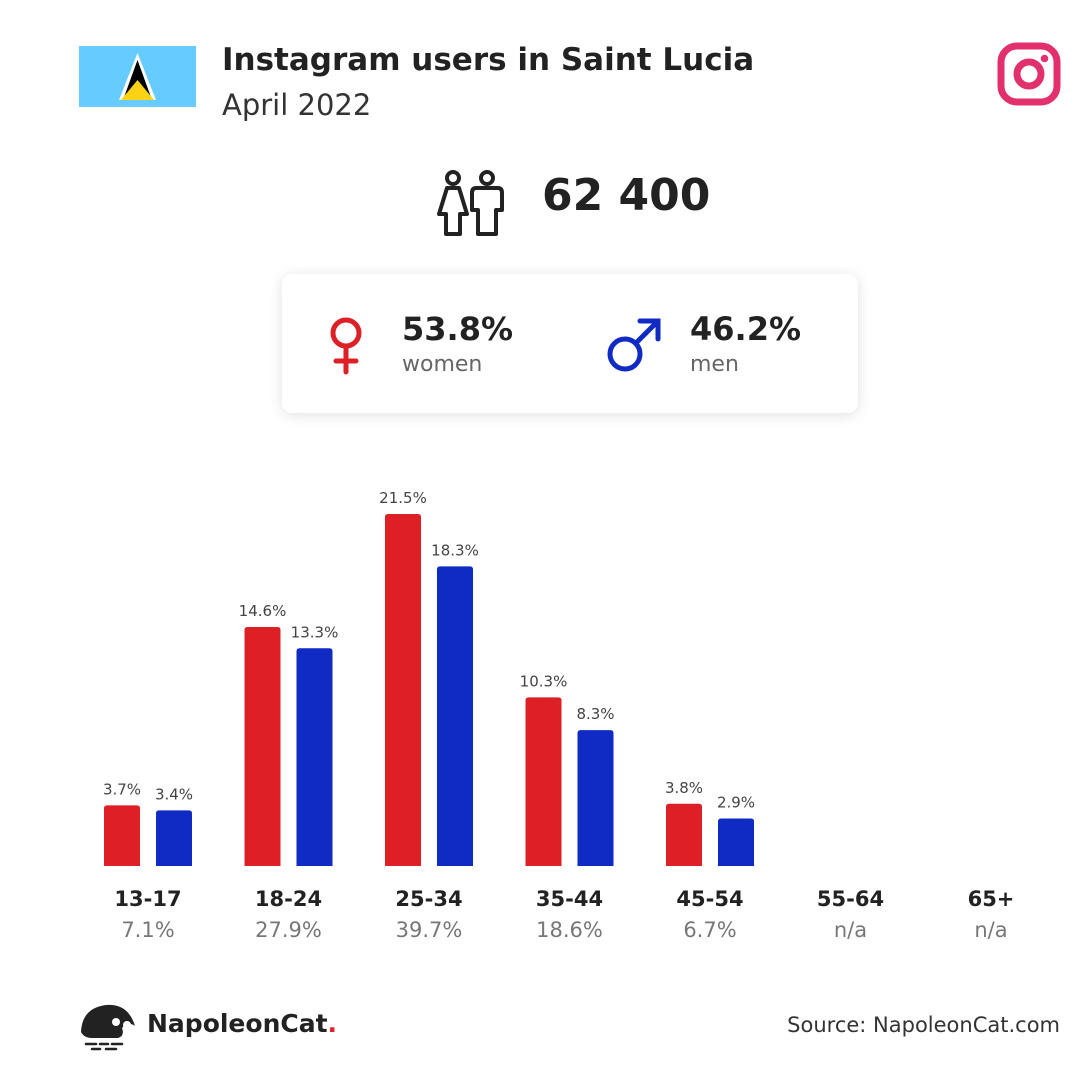 The height and width of the screenshot is (1080, 1080). What do you see at coordinates (458, 329) in the screenshot?
I see `women-percentage: 53.8%` at bounding box center [458, 329].